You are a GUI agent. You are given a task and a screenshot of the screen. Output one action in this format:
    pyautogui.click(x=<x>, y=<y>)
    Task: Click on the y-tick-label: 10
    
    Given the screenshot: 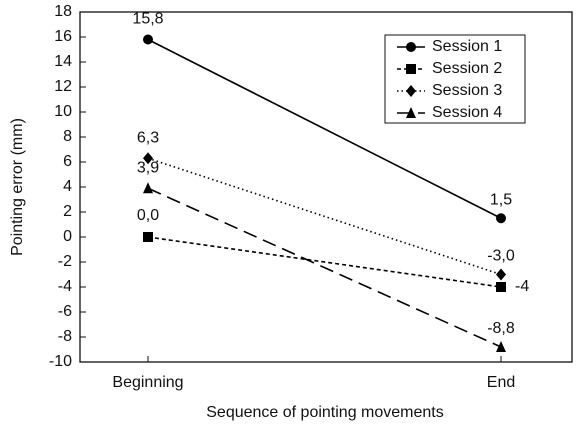 What is the action you would take?
    pyautogui.click(x=63, y=111)
    